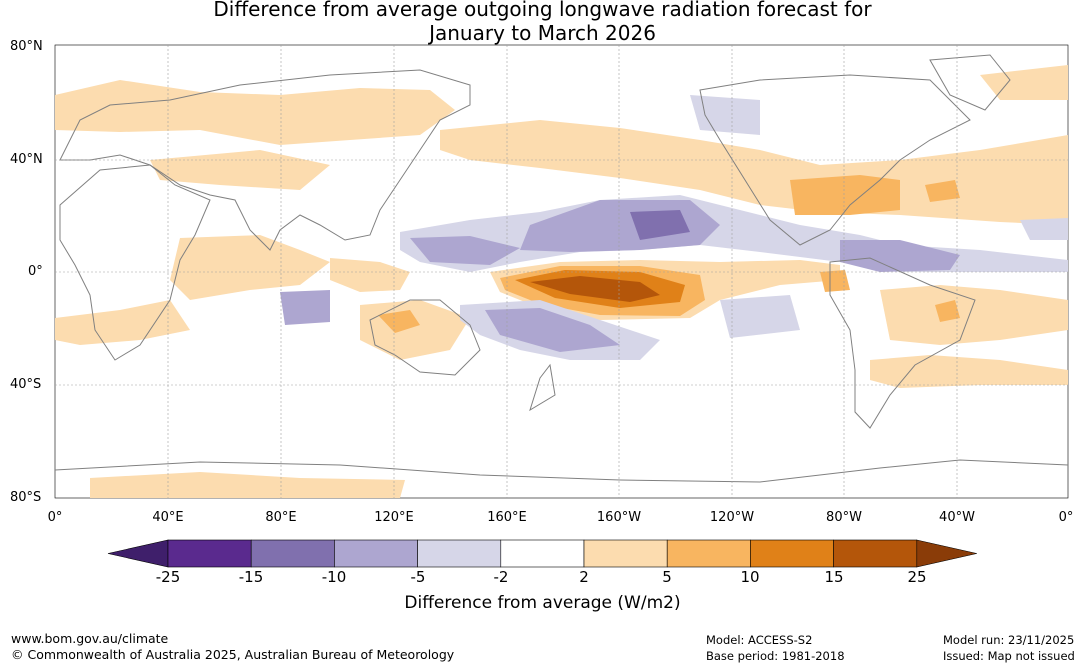 Image resolution: width=1085 pixels, height=667 pixels. I want to click on coast-eurasia, so click(265, 160).